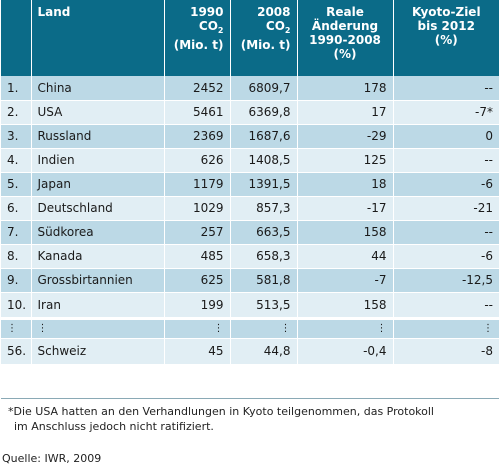  Describe the element at coordinates (98, 38) in the screenshot. I see `header-land: Land` at that location.